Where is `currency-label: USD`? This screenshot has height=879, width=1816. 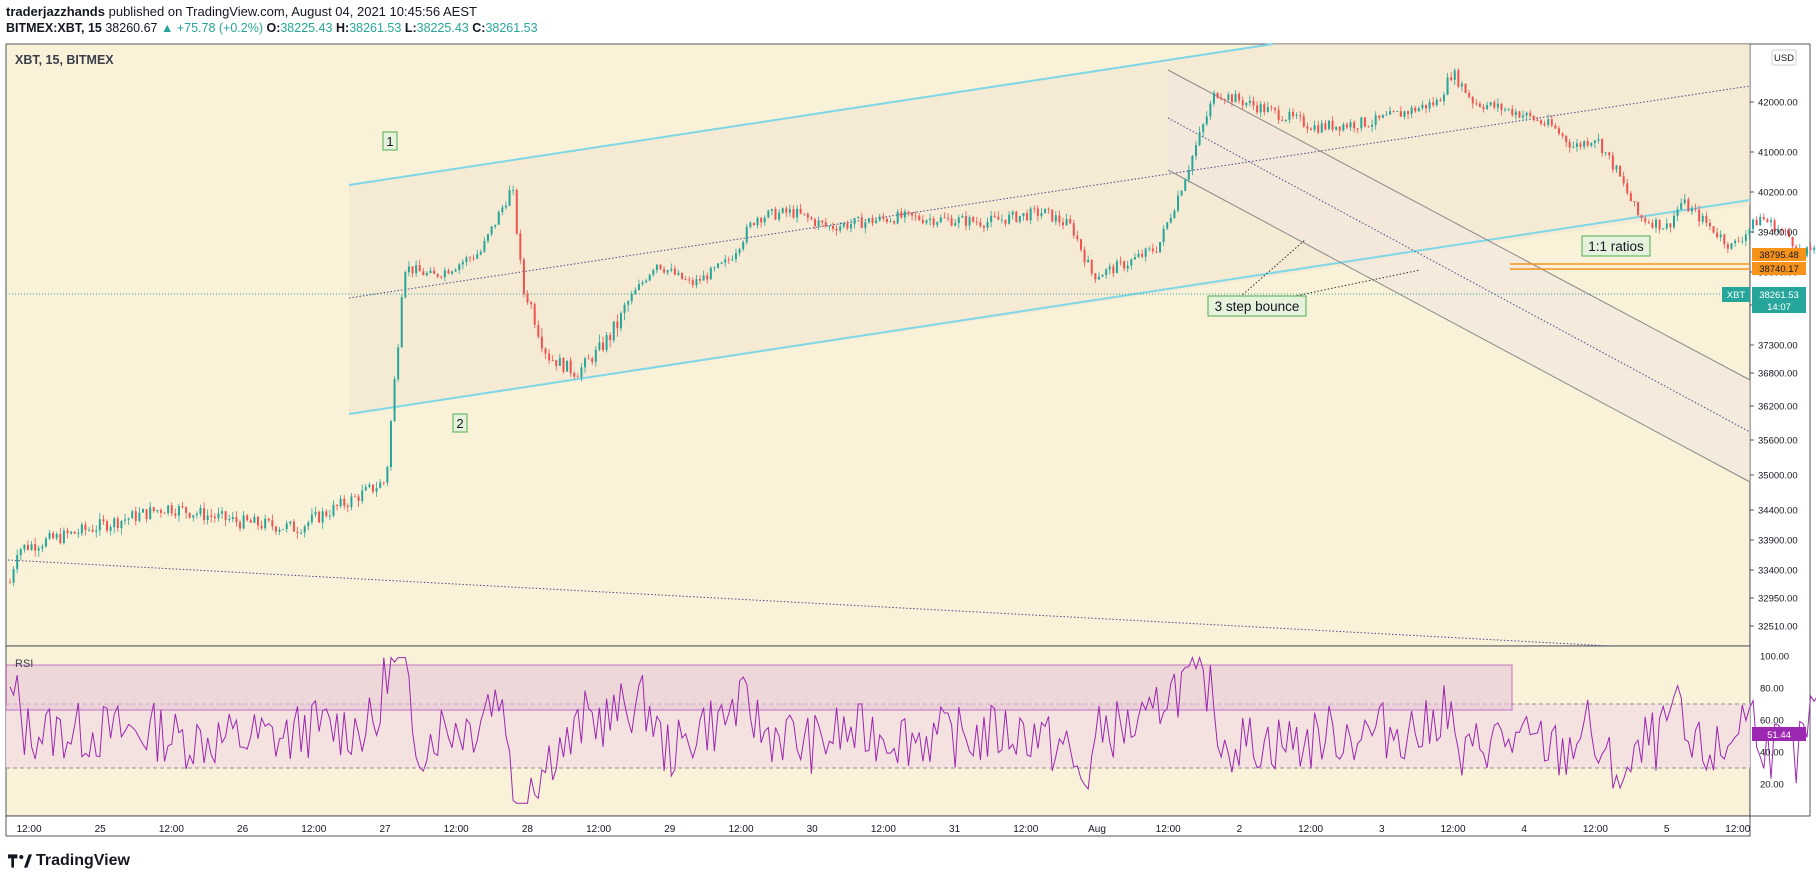
currency-label: USD is located at coordinates (1784, 58).